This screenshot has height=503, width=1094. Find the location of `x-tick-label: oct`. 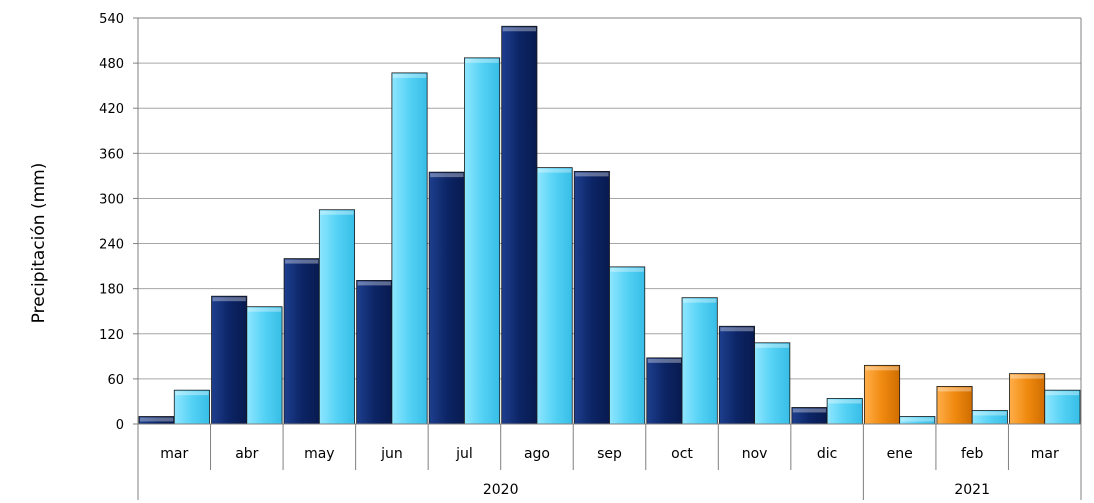

x-tick-label: oct is located at coordinates (682, 454).